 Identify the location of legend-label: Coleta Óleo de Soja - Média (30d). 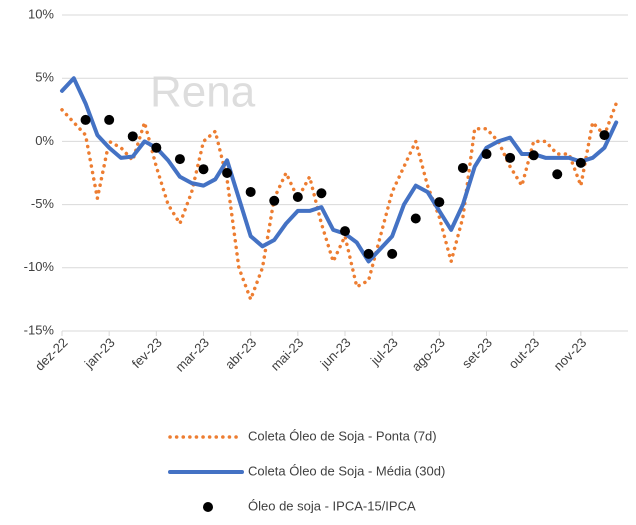
(346, 470).